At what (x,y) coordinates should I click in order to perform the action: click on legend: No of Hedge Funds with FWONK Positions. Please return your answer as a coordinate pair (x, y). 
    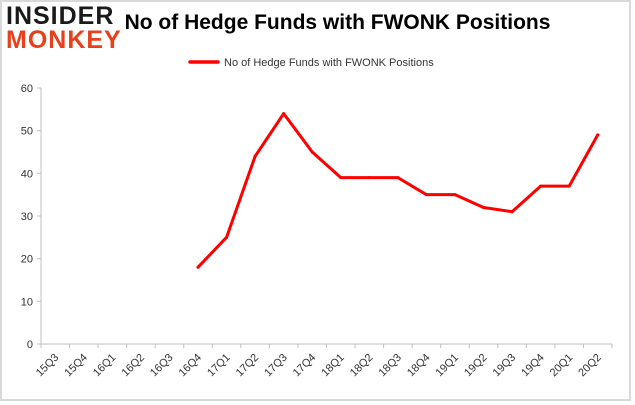
    Looking at the image, I should click on (311, 63).